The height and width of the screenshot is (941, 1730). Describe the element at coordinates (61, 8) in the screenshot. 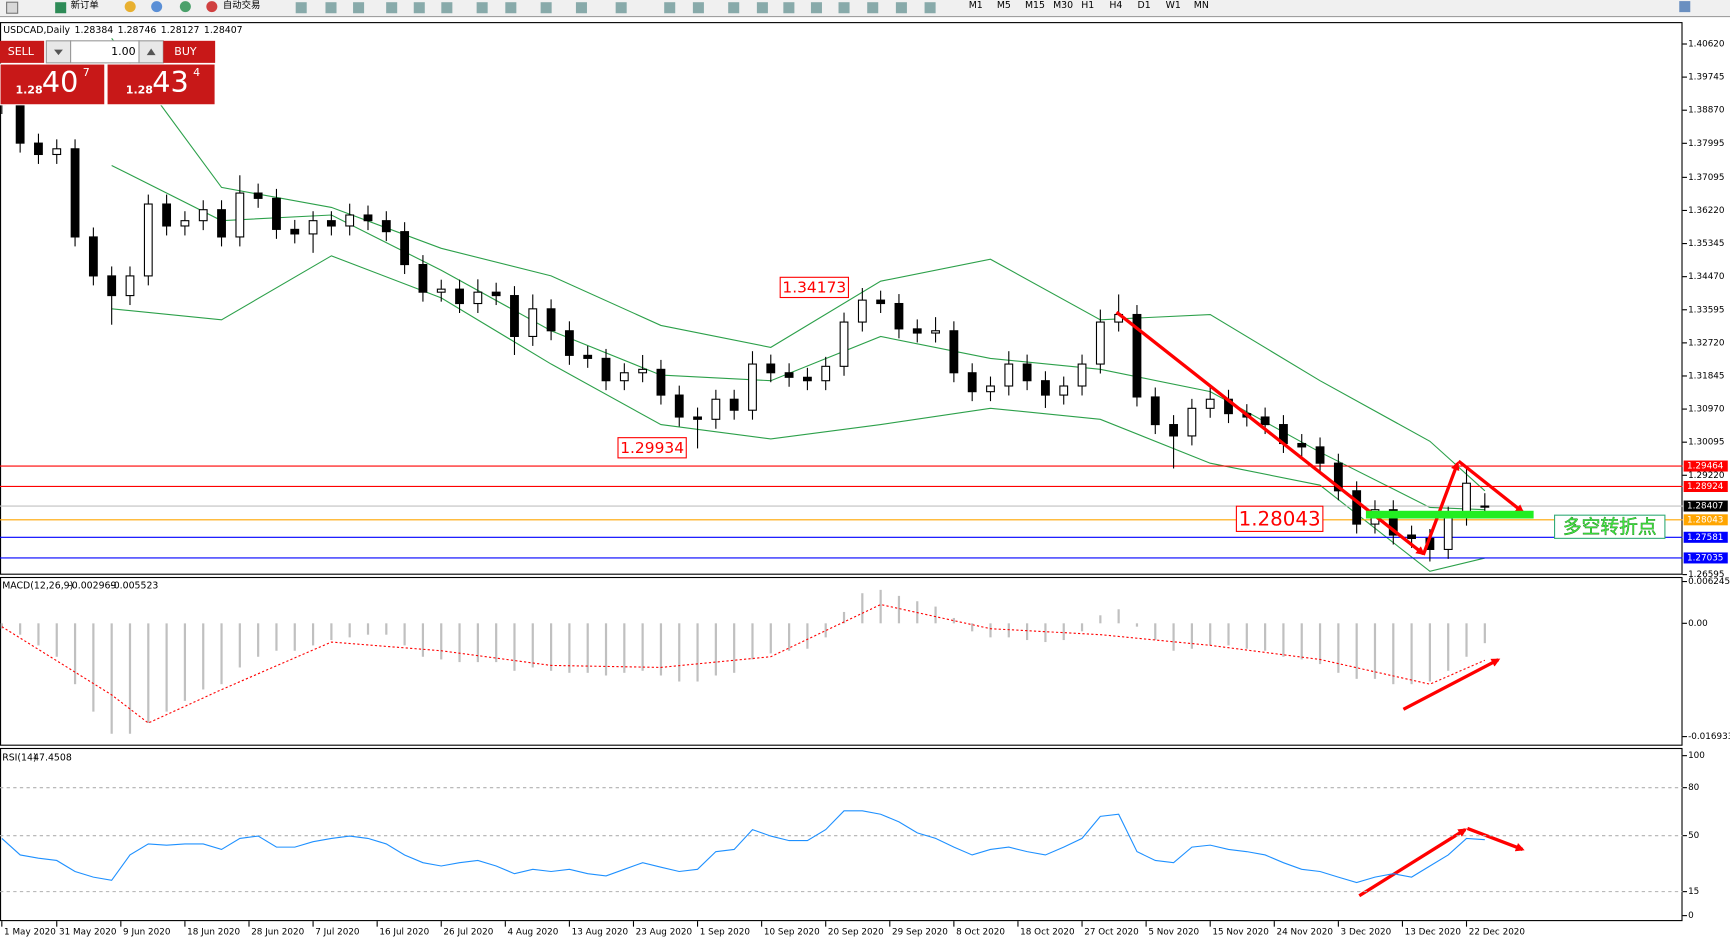

I see `new-order-icon` at that location.